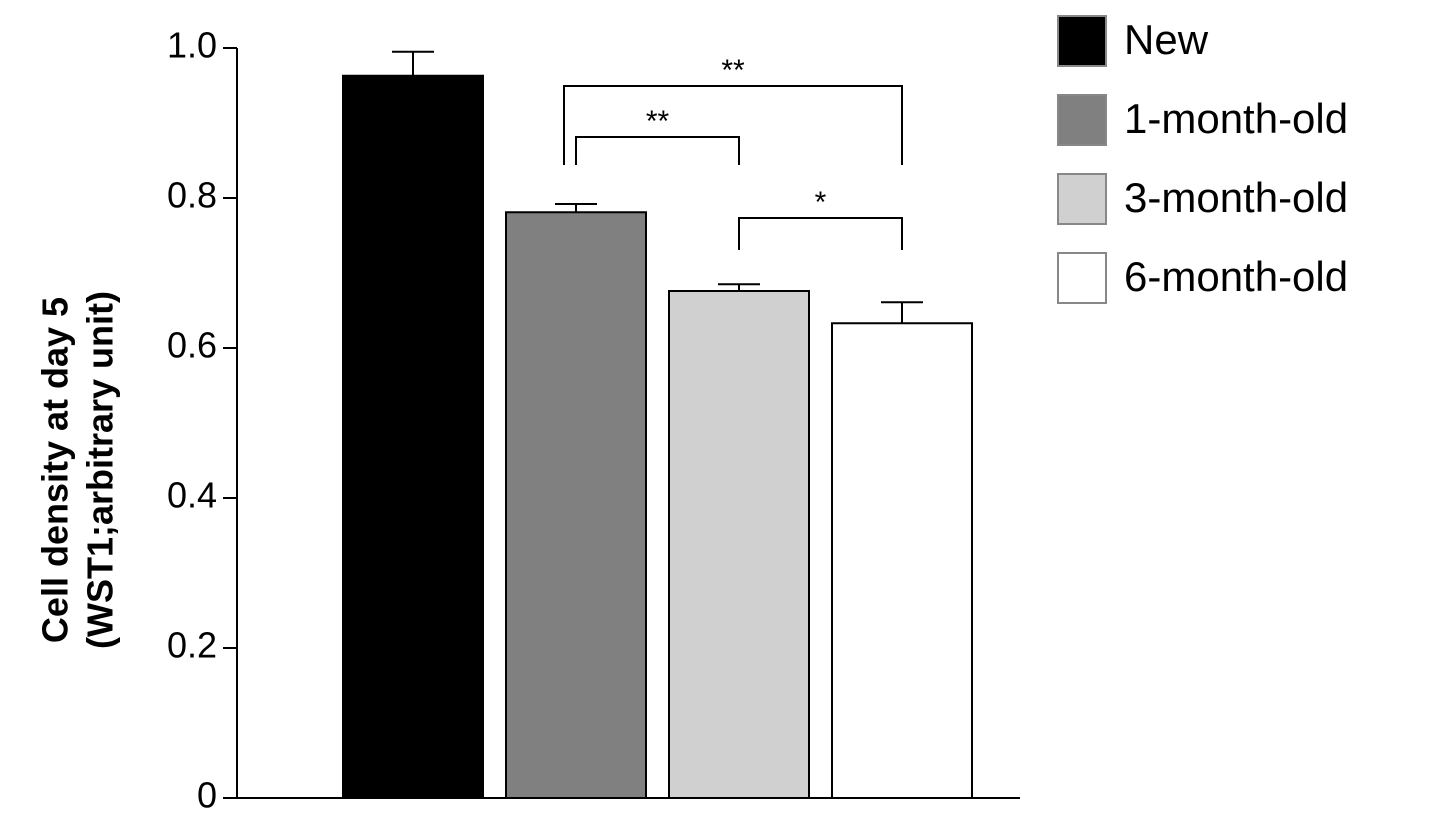  I want to click on y-tick-label: 0.2, so click(192, 645).